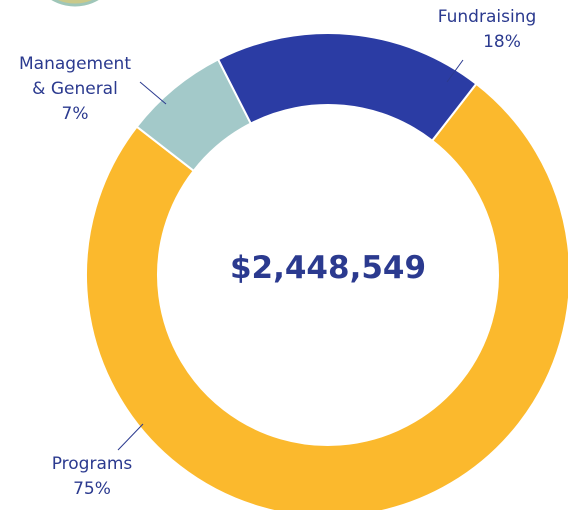  I want to click on value-label: 7%, so click(75, 114).